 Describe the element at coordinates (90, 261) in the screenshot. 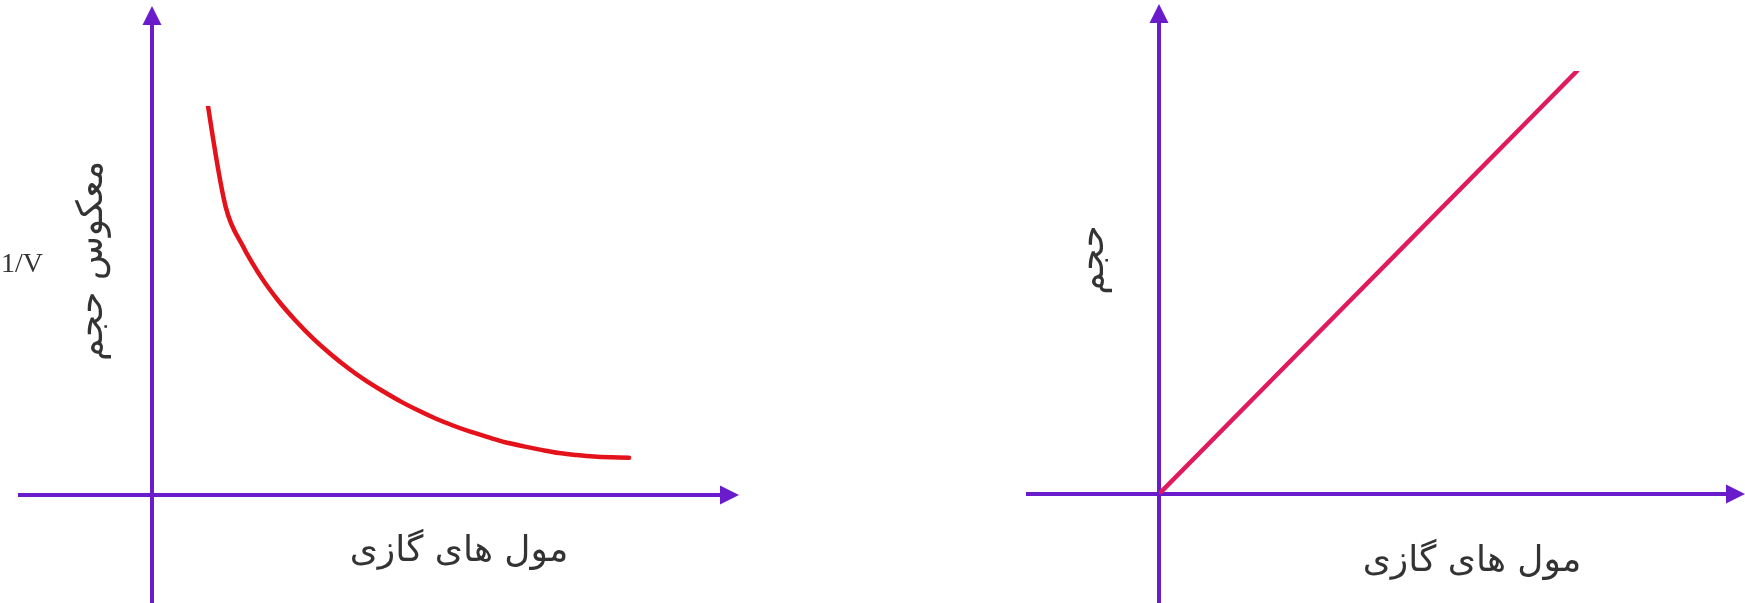

I see `y-axis-title: معکوس حجم` at that location.